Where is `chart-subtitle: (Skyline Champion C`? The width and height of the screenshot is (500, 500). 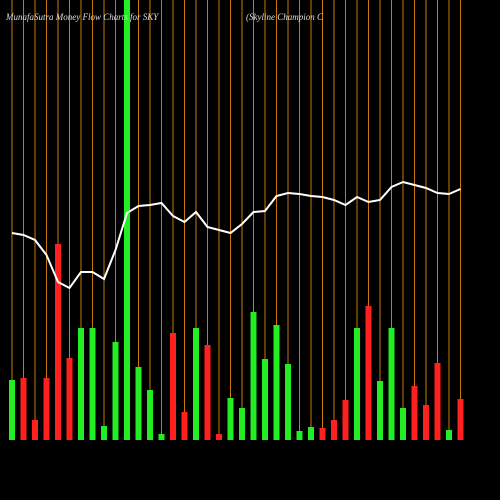
chart-subtitle: (Skyline Champion C is located at coordinates (285, 17).